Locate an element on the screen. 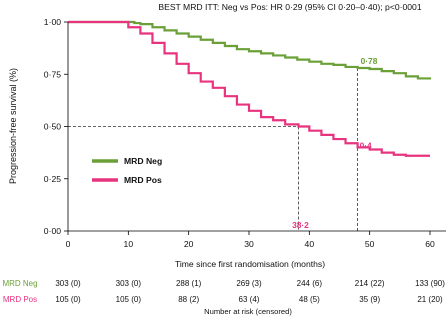 The image size is (446, 320). y-tick-label: 1·00 is located at coordinates (52, 22).